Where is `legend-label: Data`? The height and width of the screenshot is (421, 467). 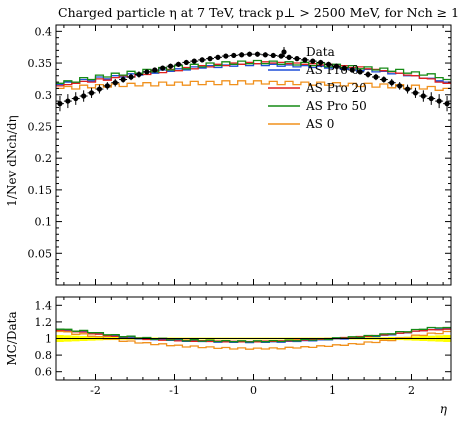
legend-label: Data is located at coordinates (320, 52).